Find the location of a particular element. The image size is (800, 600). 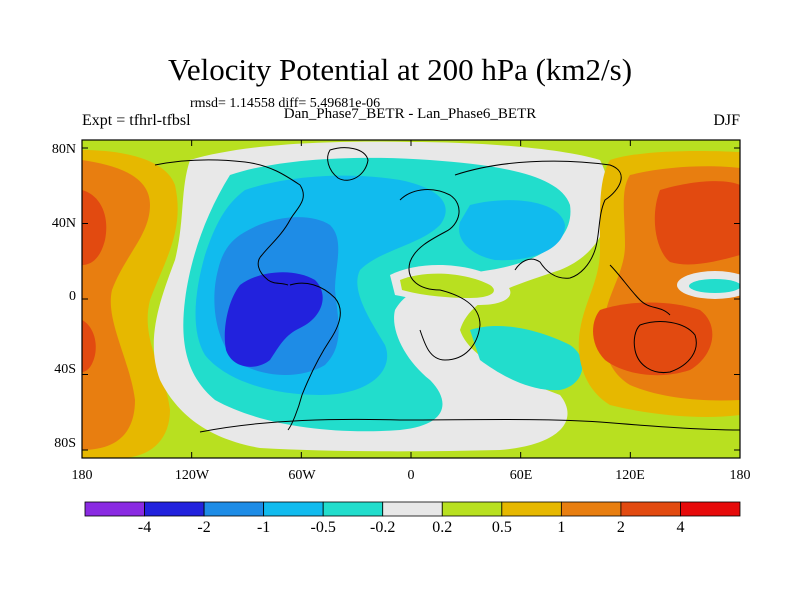

coast-asia is located at coordinates (538, 219).